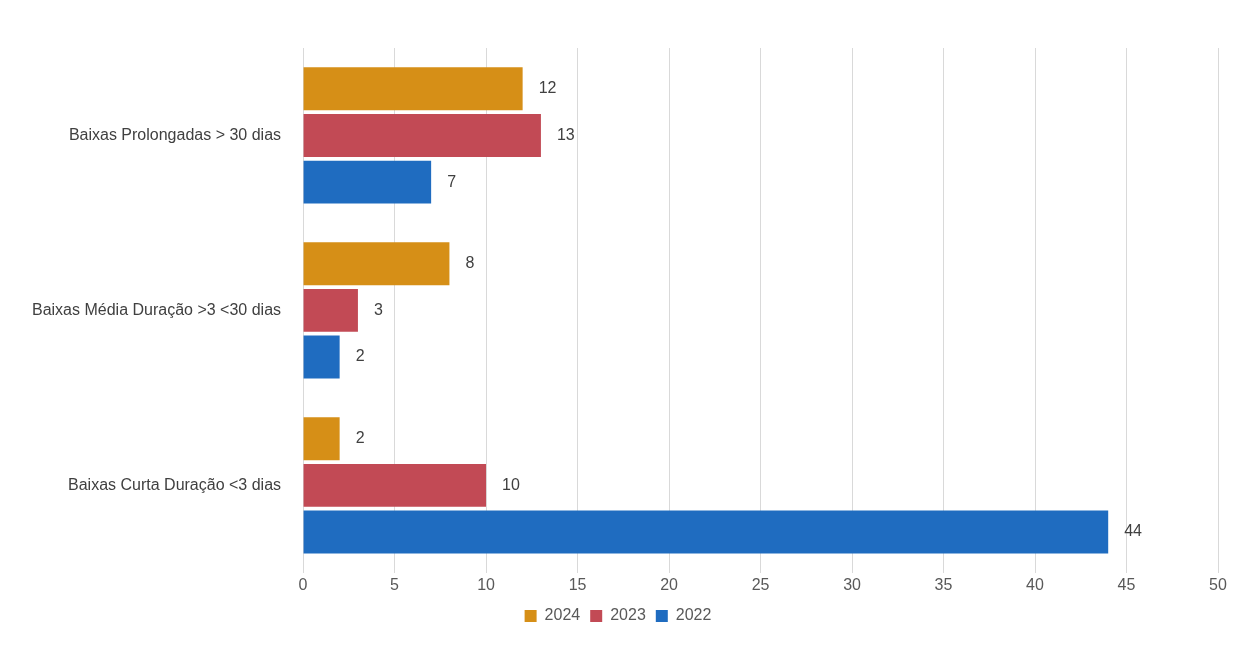 The width and height of the screenshot is (1260, 656). Describe the element at coordinates (693, 615) in the screenshot. I see `legend-label: 2022` at that location.